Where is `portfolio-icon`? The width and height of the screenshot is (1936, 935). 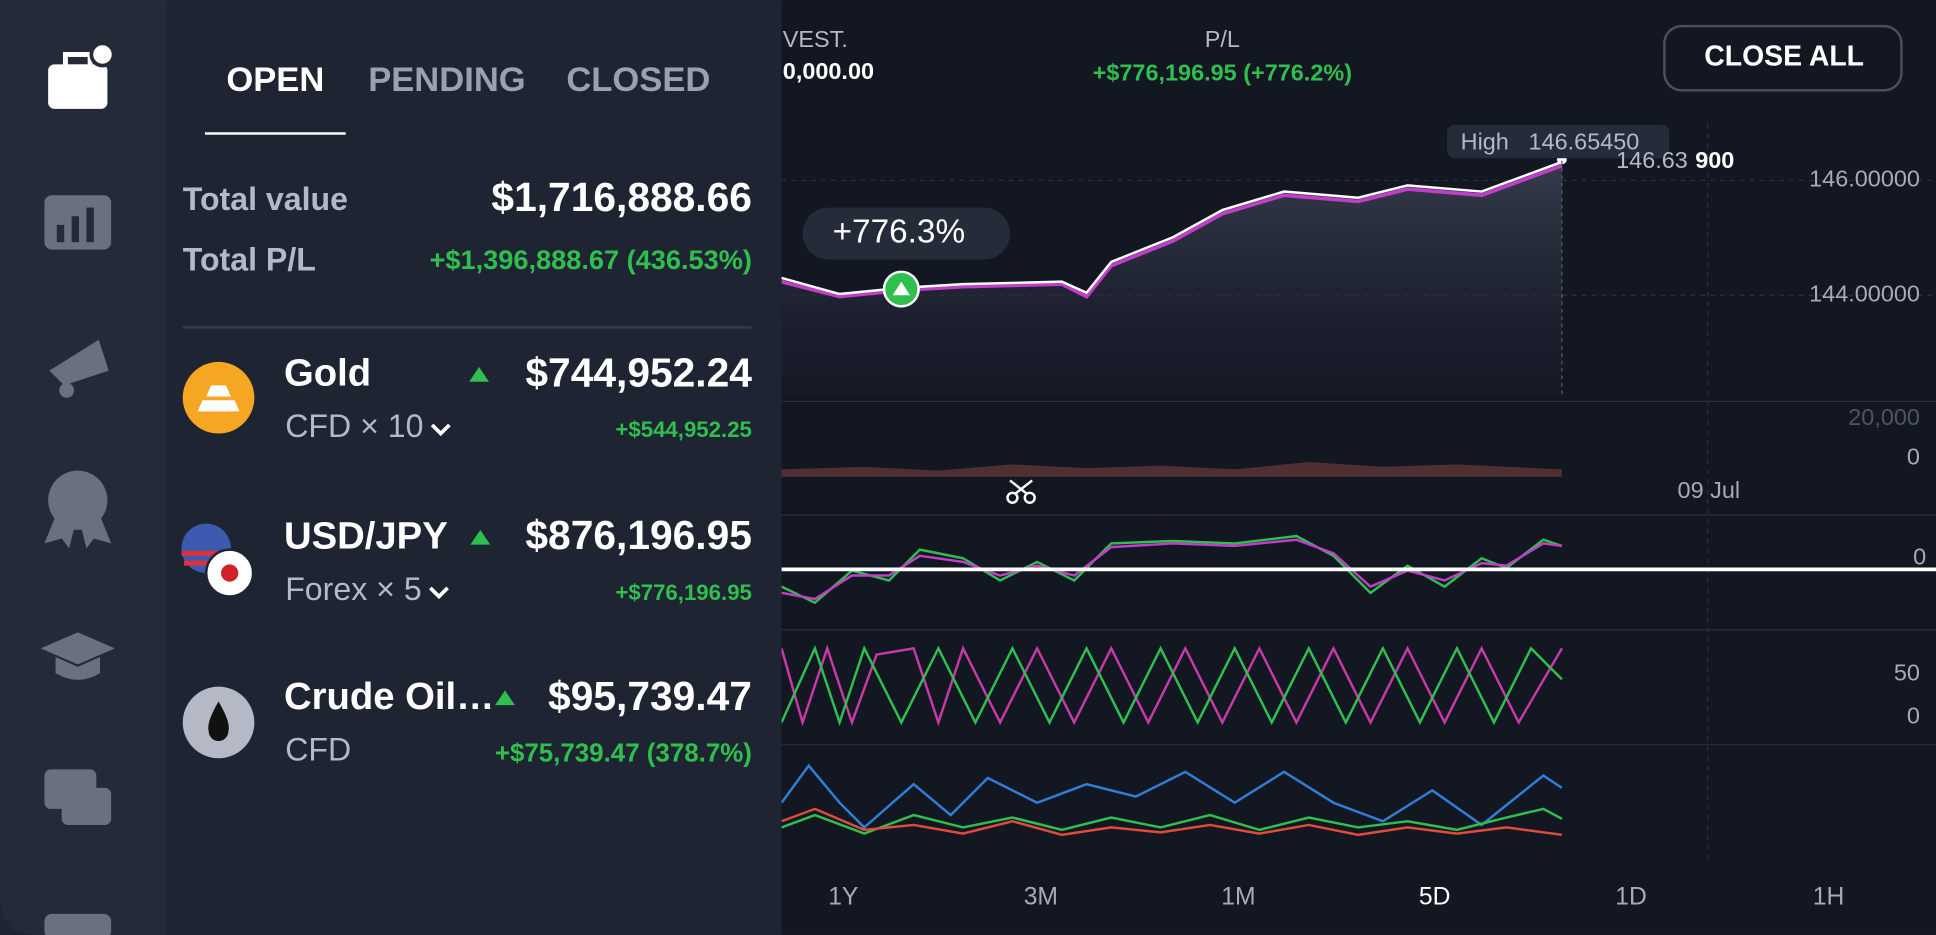 portfolio-icon is located at coordinates (82, 75).